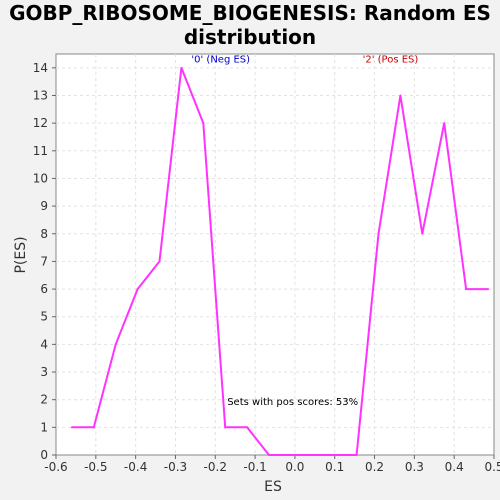 This screenshot has height=500, width=500. Describe the element at coordinates (44, 427) in the screenshot. I see `y-tick-label: 1` at that location.